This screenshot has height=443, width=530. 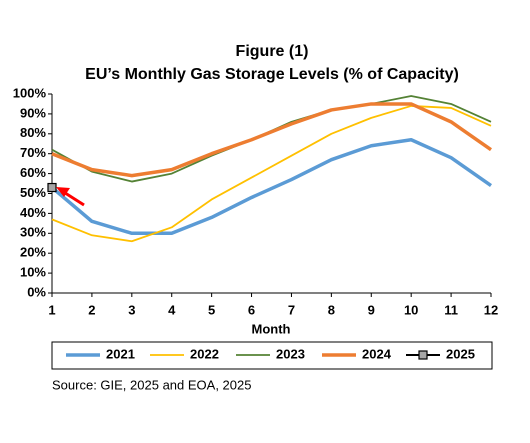 What do you see at coordinates (251, 309) in the screenshot?
I see `x-tick-label: 6` at bounding box center [251, 309].